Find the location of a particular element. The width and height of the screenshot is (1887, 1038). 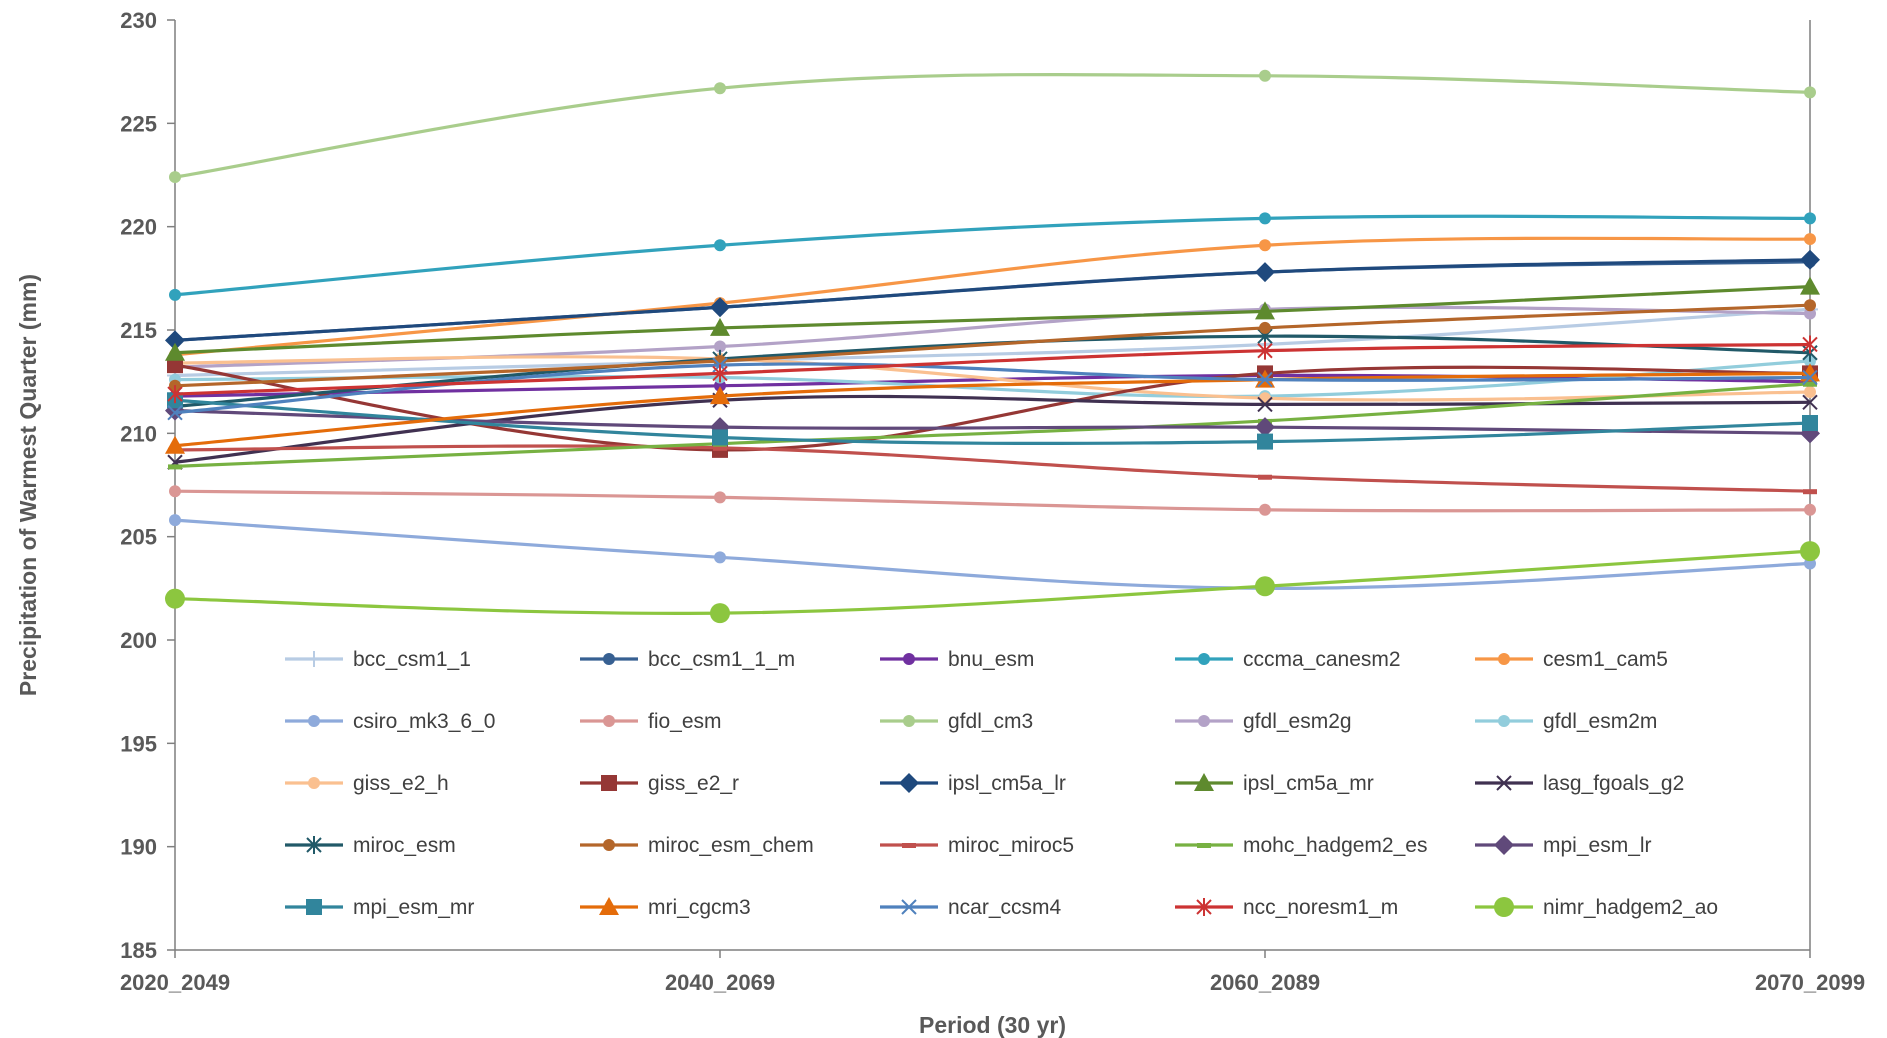

legend-label: gfdl_esm2g is located at coordinates (1297, 721).